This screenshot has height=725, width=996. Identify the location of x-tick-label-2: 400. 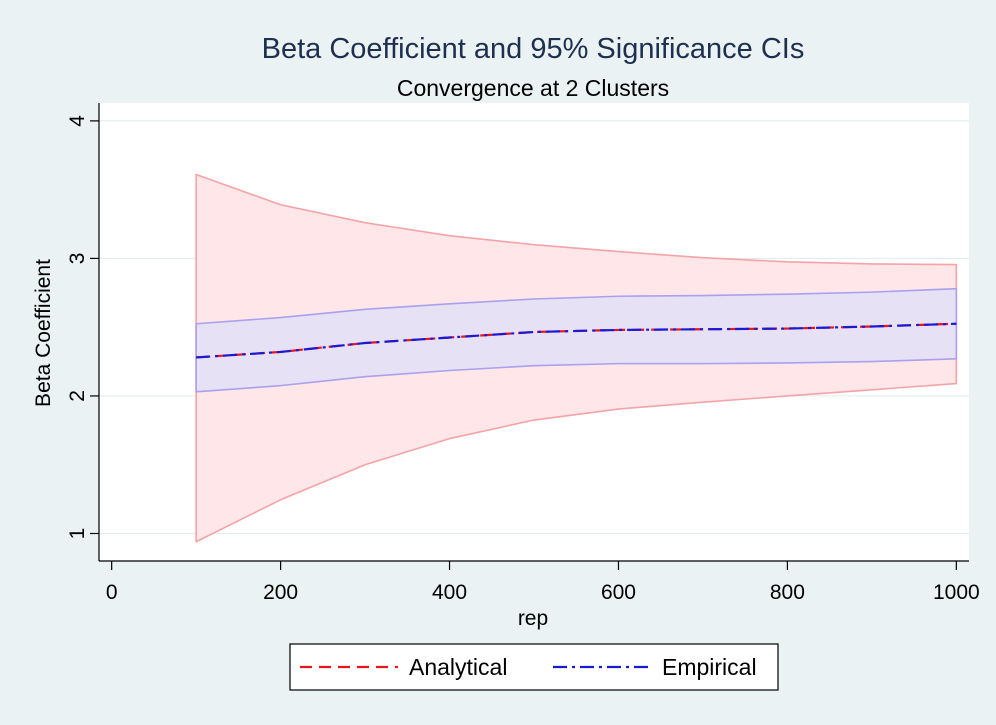
(449, 592).